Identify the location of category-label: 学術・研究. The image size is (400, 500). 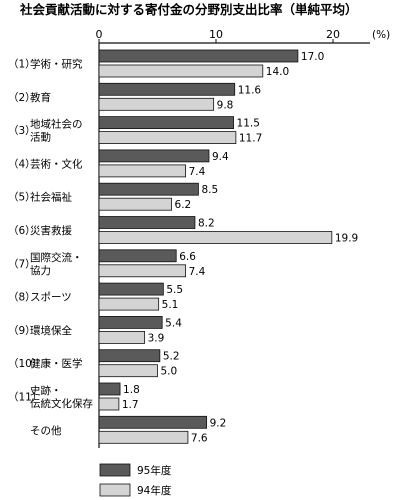
(56, 64).